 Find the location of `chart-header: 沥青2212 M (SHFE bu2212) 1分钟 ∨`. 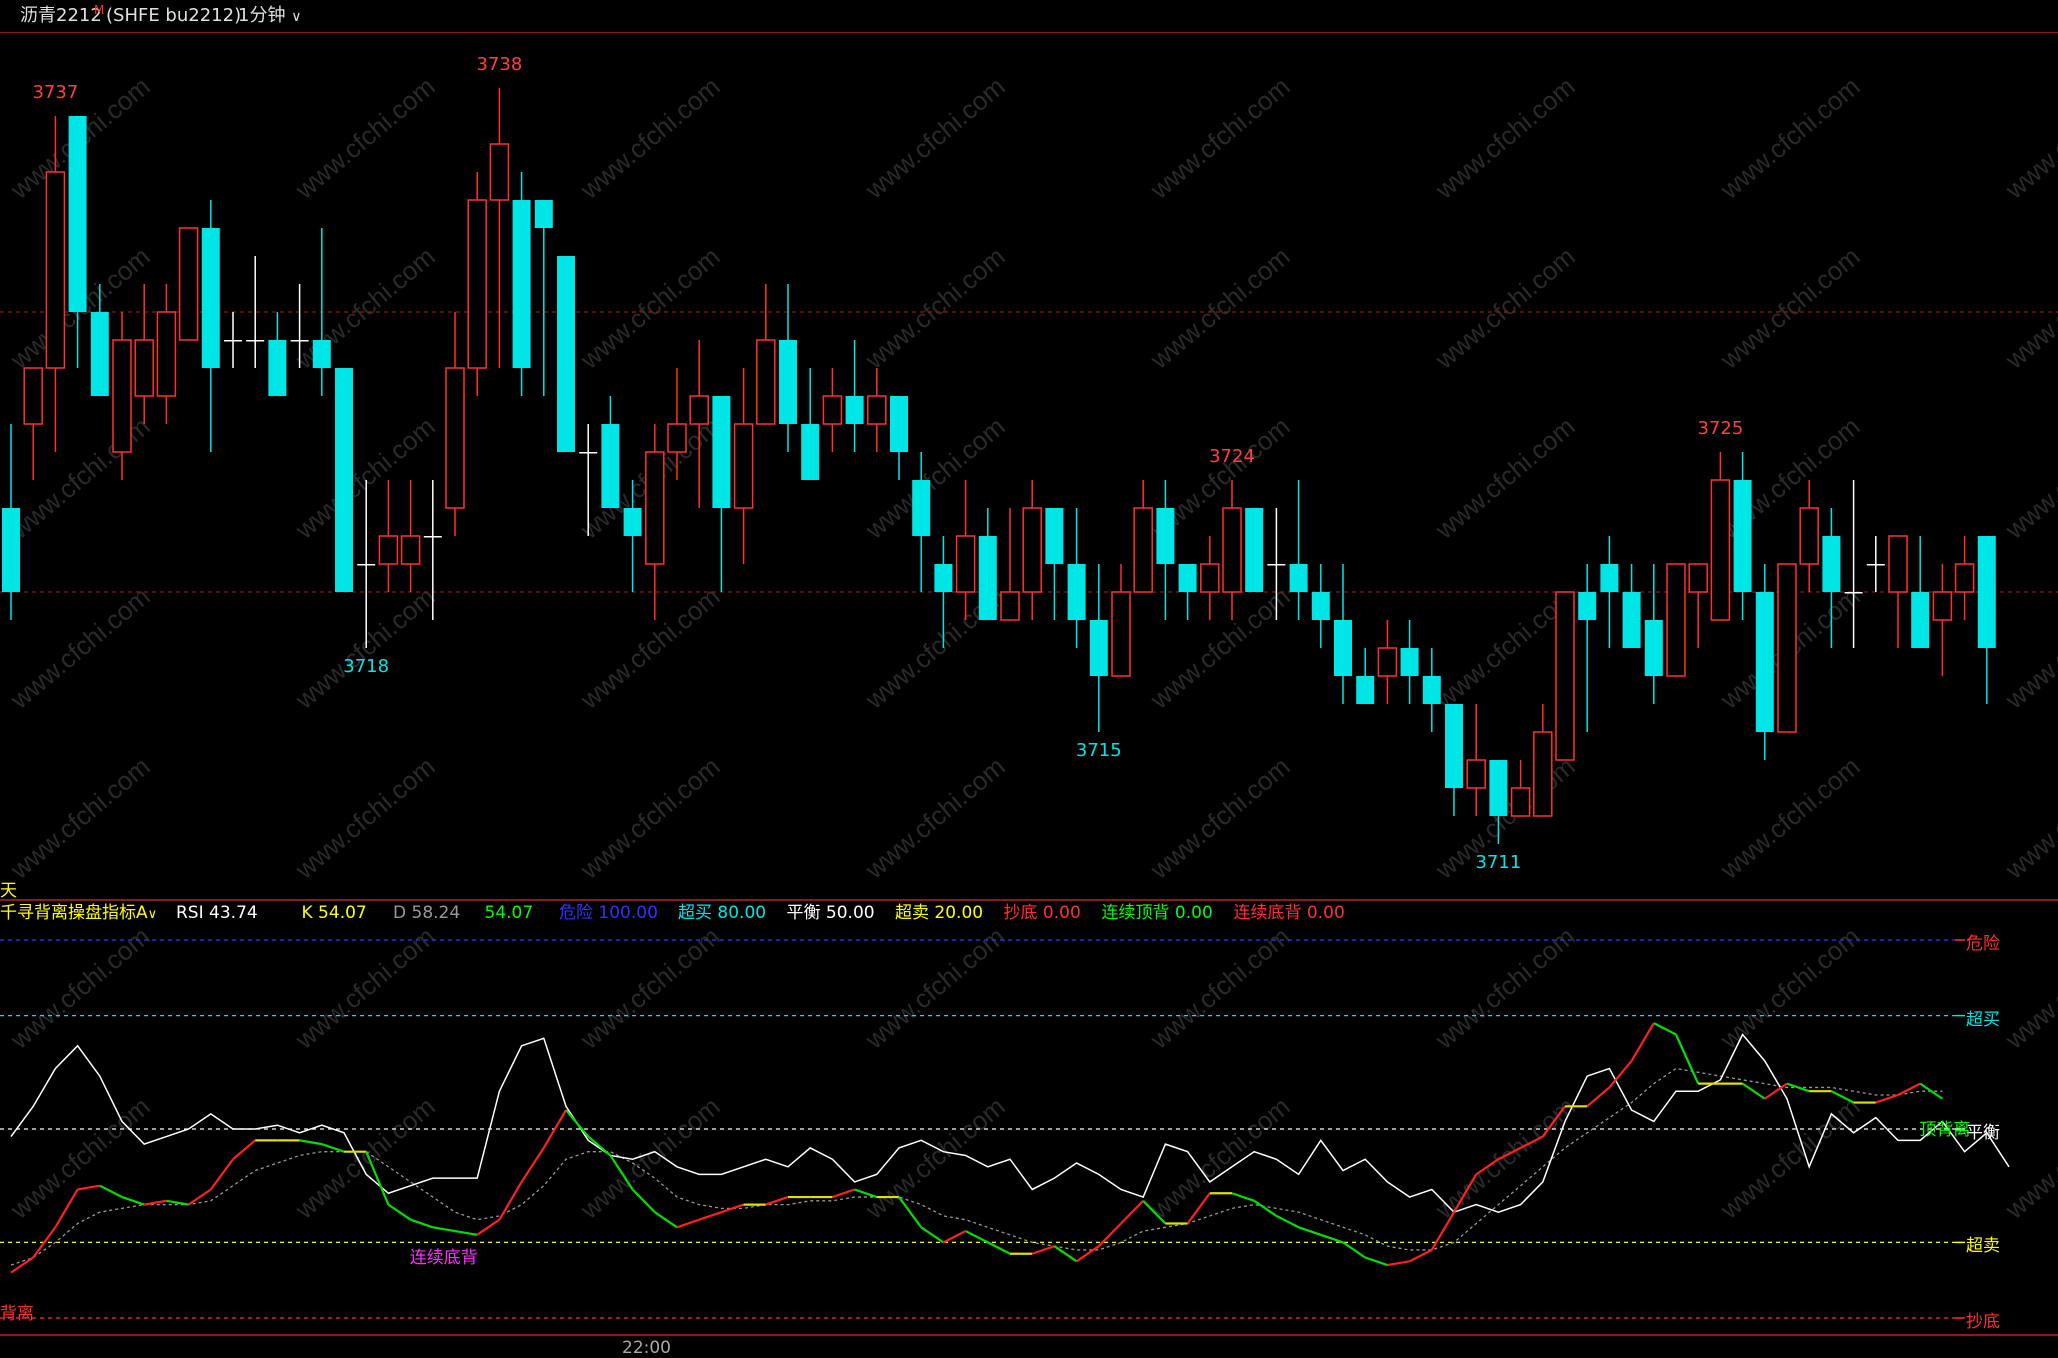

chart-header: 沥青2212 M (SHFE bu2212) 1分钟 ∨ is located at coordinates (1029, 16).